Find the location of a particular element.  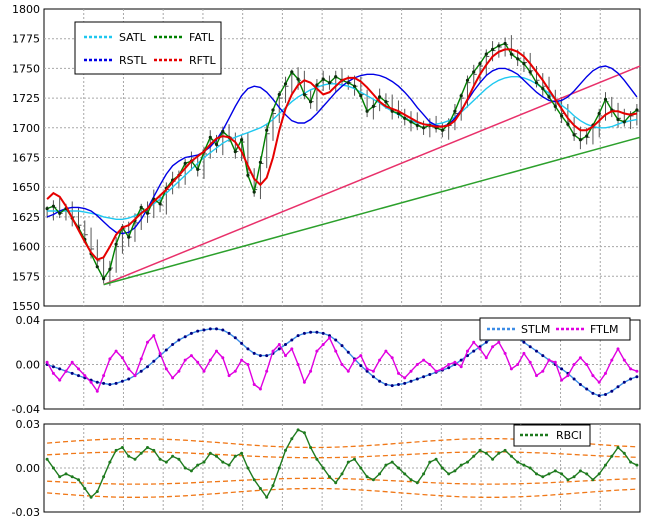

legend-label-ftlm: FTLM is located at coordinates (604, 329).